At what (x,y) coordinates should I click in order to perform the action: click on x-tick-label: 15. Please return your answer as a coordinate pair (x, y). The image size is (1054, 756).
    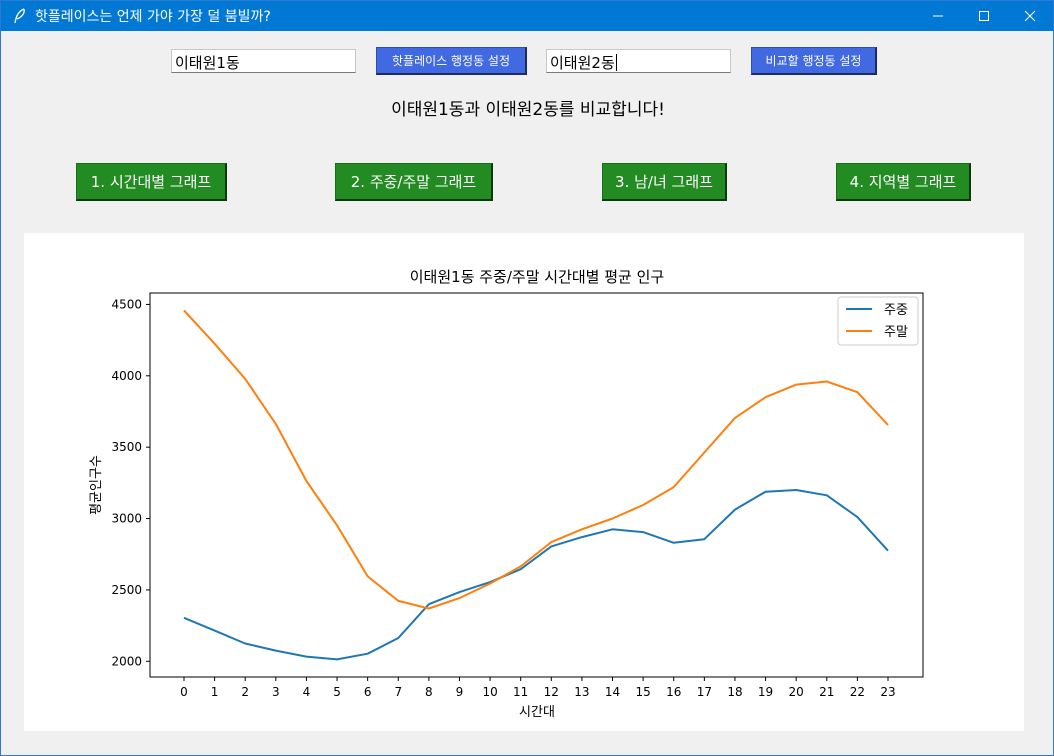
    Looking at the image, I should click on (642, 692).